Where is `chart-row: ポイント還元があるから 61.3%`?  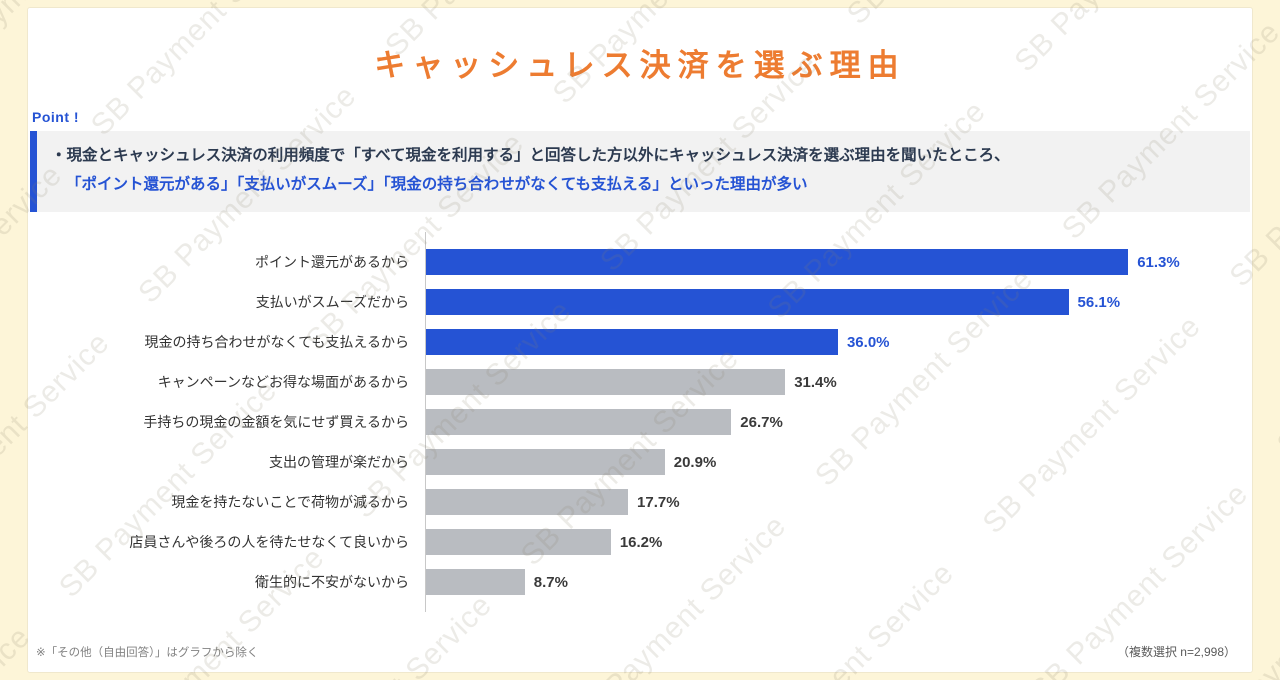
chart-row: ポイント還元があるから 61.3% is located at coordinates (628, 262).